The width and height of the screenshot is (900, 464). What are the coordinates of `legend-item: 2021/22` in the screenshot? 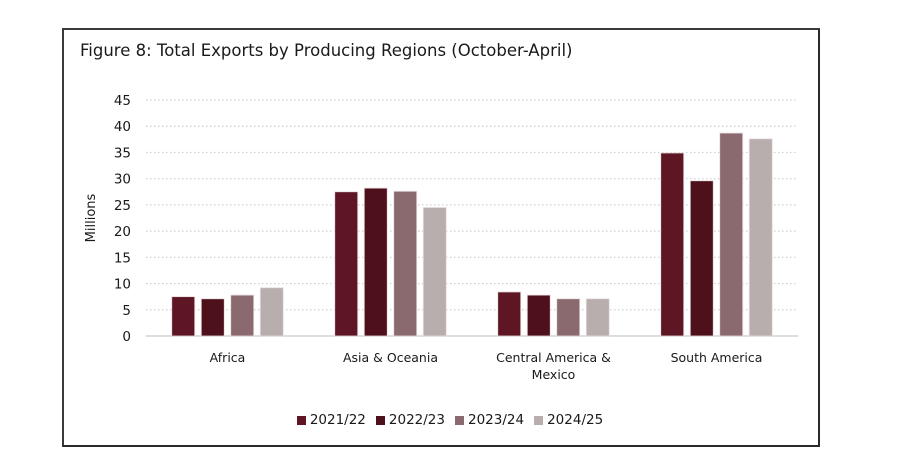 It's located at (331, 420).